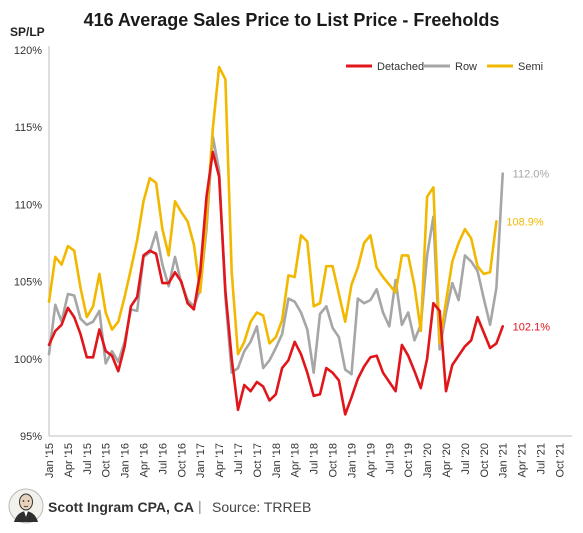 The width and height of the screenshot is (583, 533). I want to click on x-tick-label: Jul '17, so click(239, 458).